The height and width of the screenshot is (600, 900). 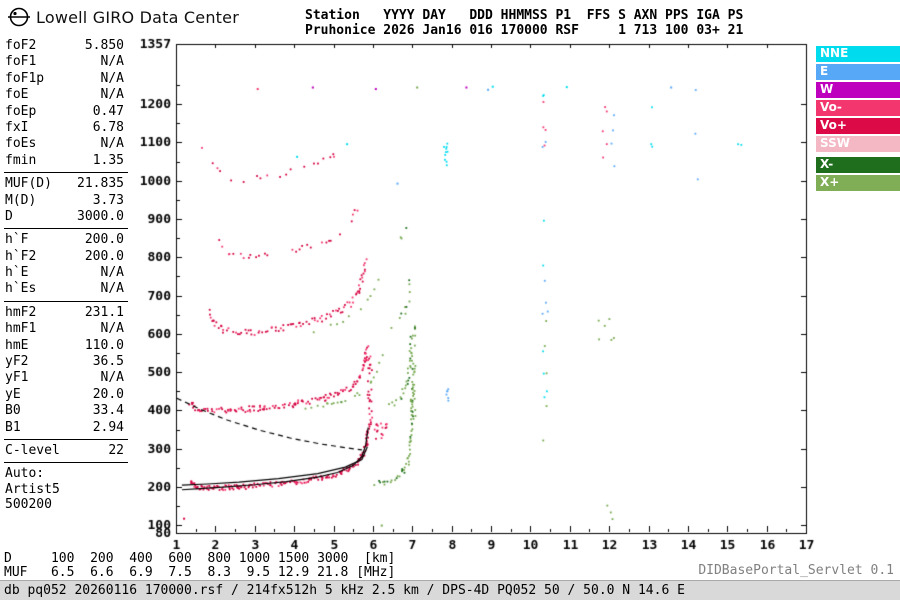 I want to click on param-label: foEs, so click(x=21, y=144).